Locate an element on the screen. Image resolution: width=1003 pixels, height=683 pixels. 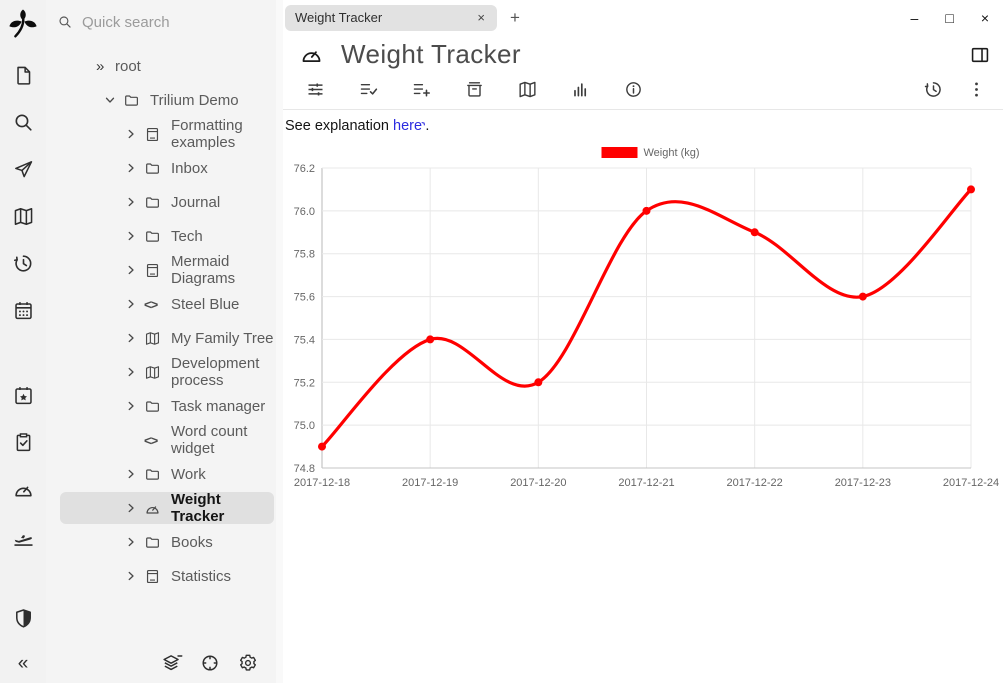
search-icon is located at coordinates (65, 22).